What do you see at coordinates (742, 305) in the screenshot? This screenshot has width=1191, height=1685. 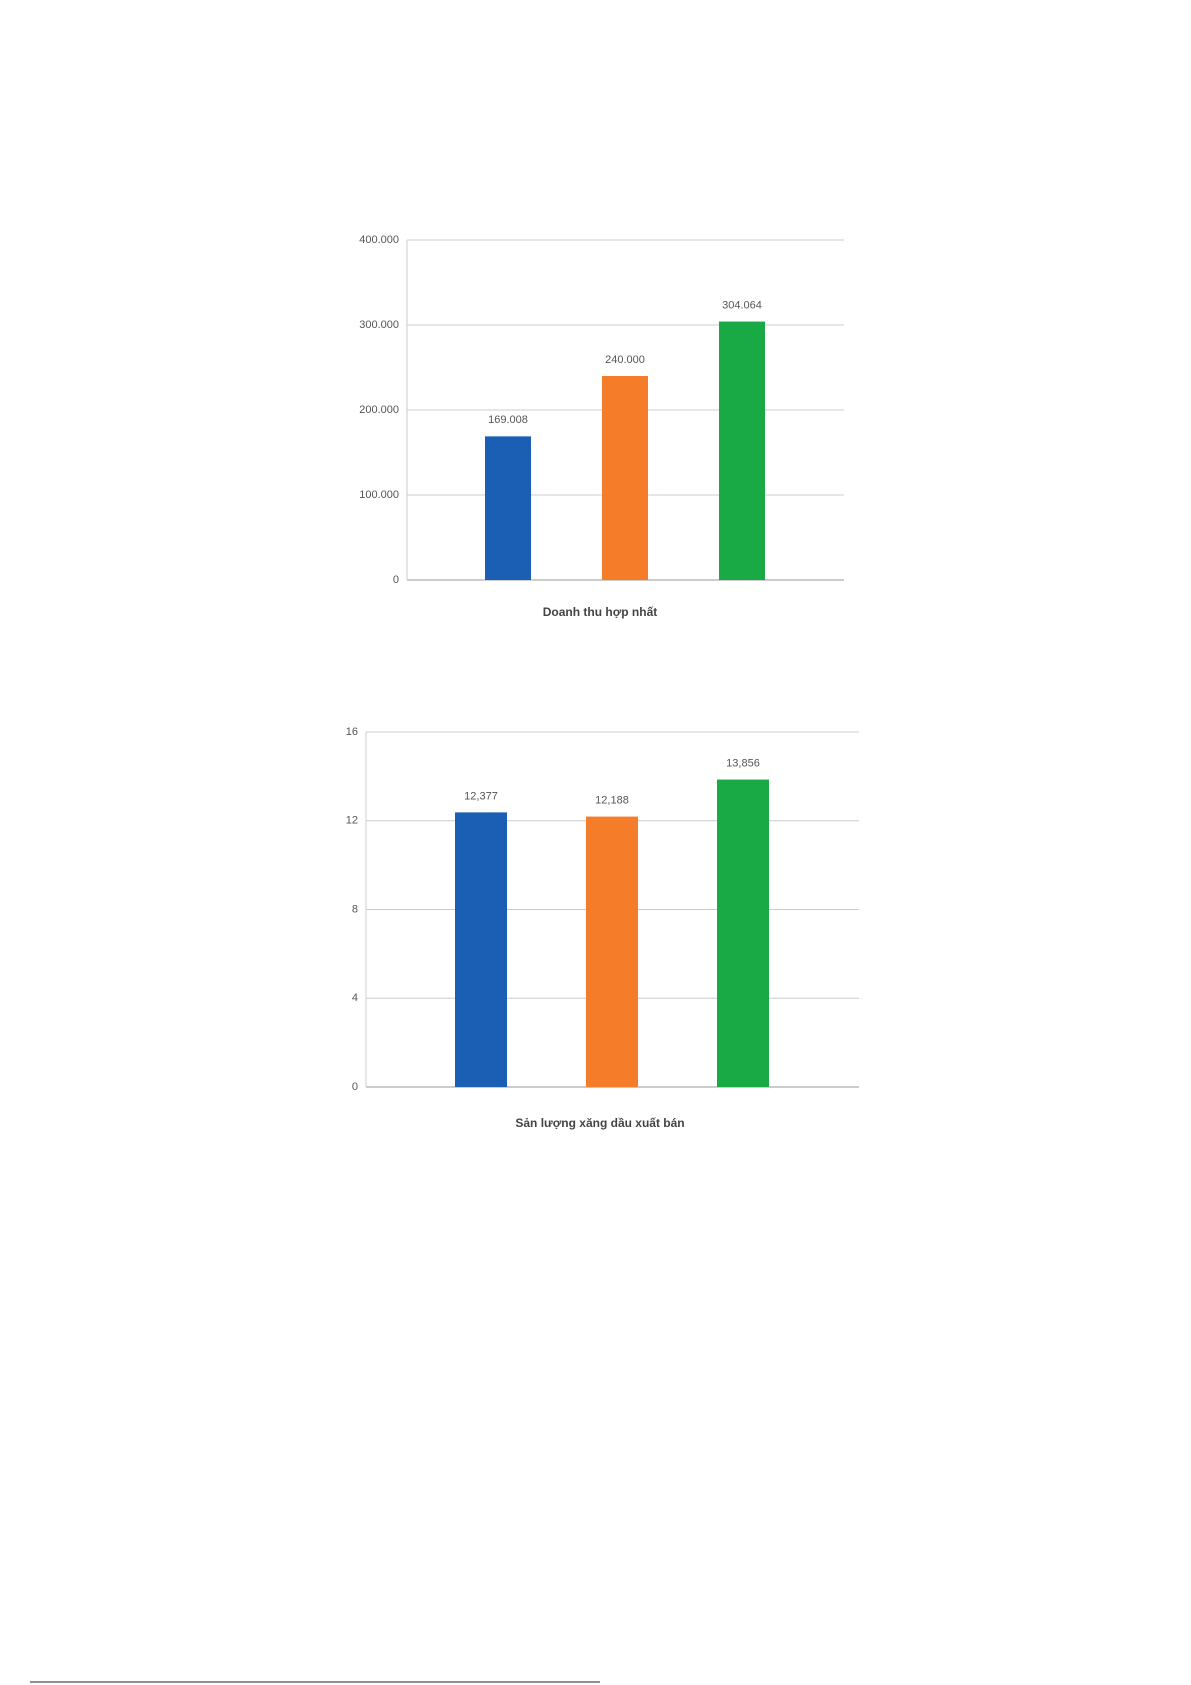 I see `value-label: 304.064` at bounding box center [742, 305].